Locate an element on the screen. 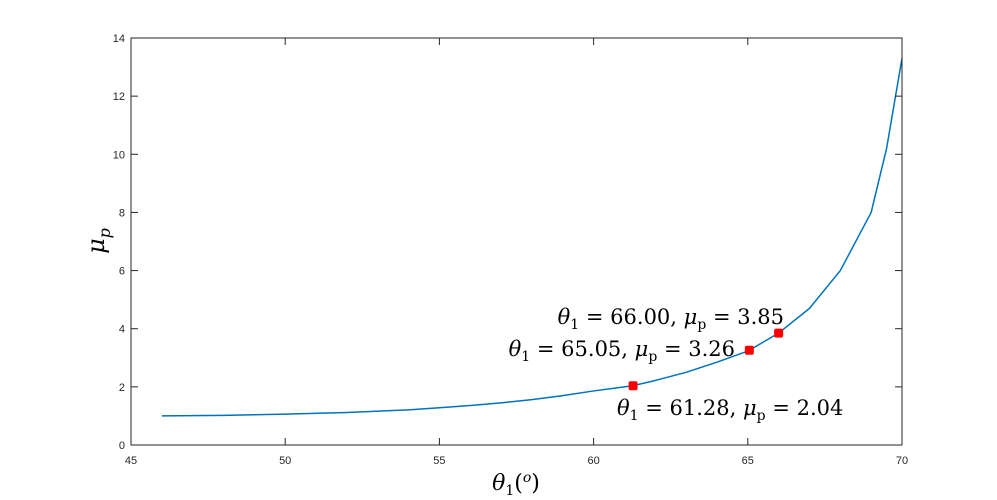 This screenshot has height=500, width=997. x-tick-label: 45 is located at coordinates (131, 461).